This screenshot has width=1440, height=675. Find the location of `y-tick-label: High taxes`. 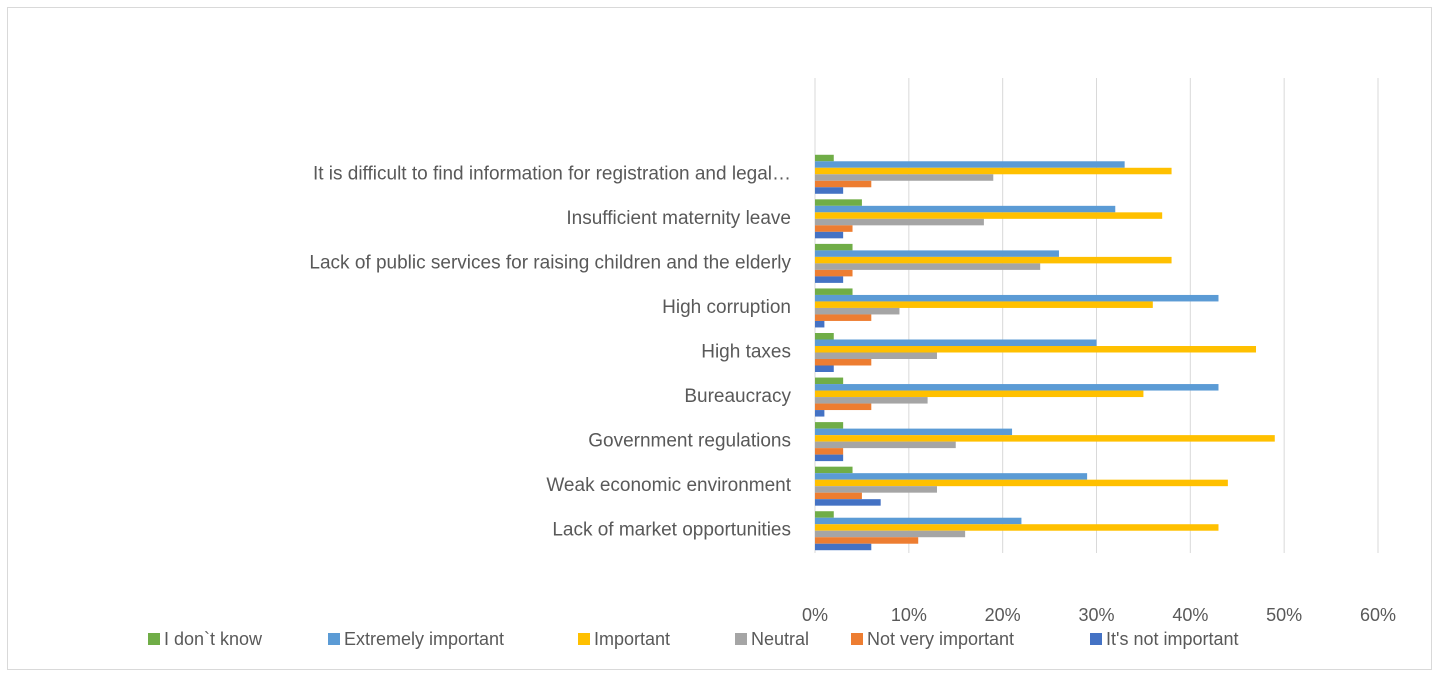

y-tick-label: High taxes is located at coordinates (746, 352).